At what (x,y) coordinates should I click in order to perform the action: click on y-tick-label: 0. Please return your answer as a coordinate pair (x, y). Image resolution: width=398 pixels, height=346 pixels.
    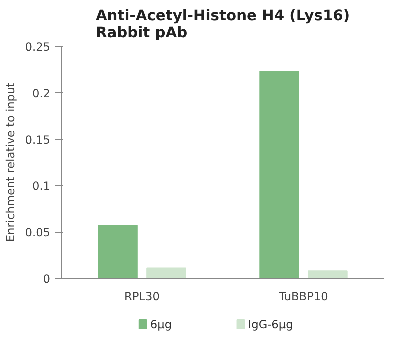
    Looking at the image, I should click on (47, 279).